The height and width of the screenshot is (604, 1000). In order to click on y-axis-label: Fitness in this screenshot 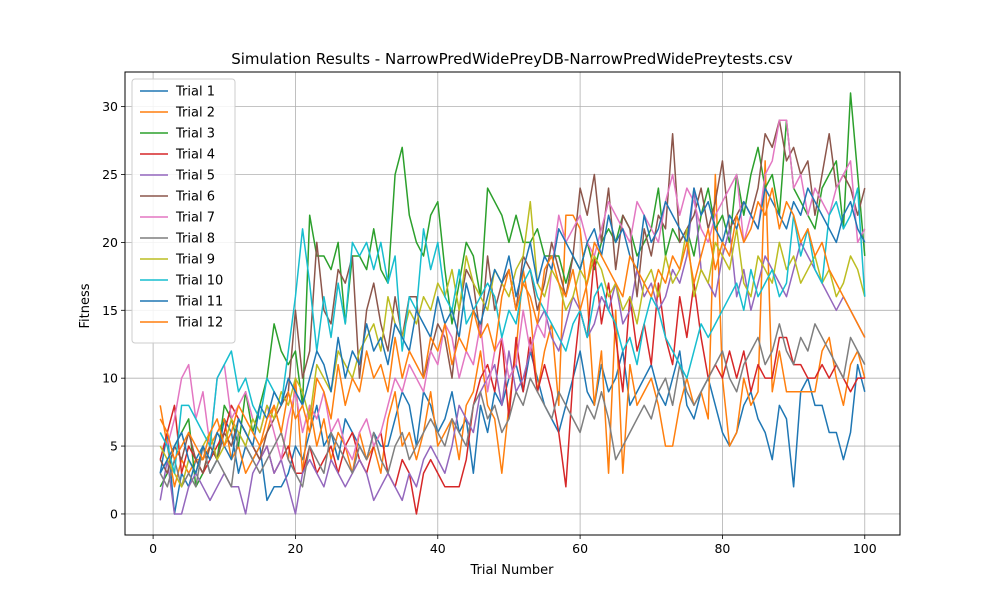, I will do `click(85, 305)`.